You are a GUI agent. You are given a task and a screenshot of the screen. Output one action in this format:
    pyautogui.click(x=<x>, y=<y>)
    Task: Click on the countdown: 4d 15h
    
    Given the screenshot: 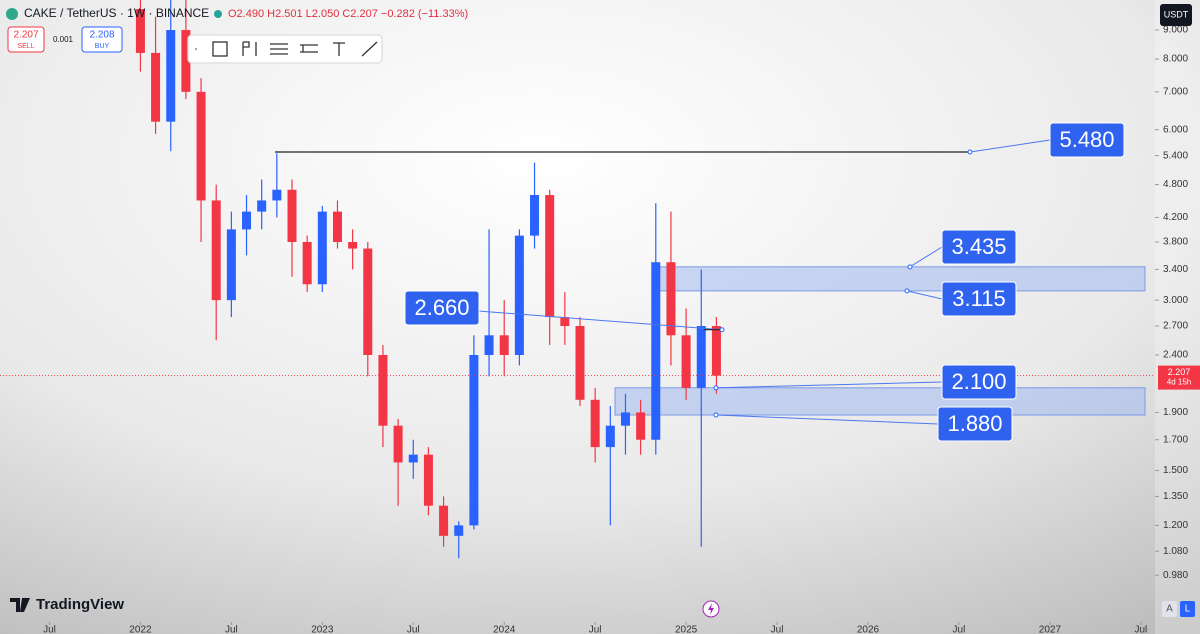 What is the action you would take?
    pyautogui.click(x=1179, y=382)
    